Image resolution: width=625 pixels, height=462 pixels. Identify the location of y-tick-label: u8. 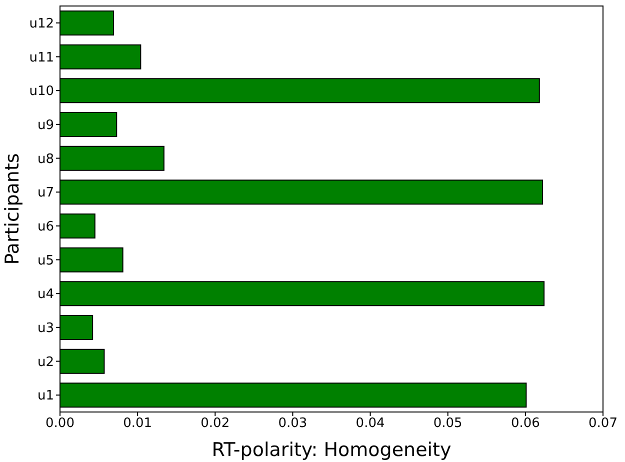
(45, 159).